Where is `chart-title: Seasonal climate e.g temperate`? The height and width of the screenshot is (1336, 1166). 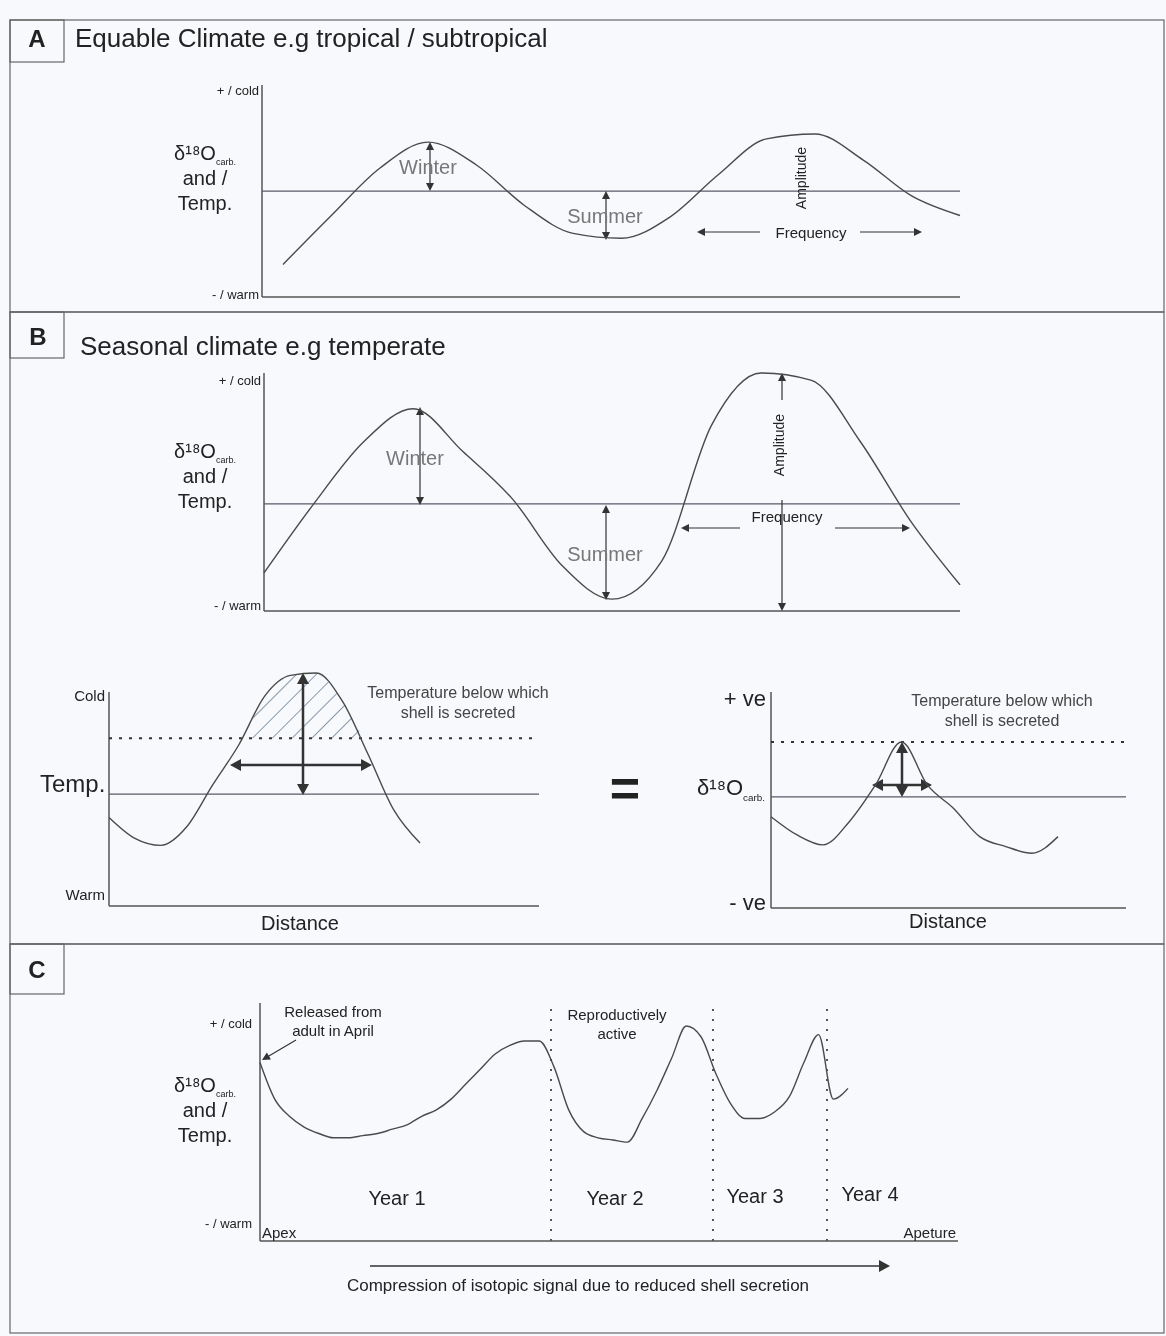
chart-title: Seasonal climate e.g temperate is located at coordinates (263, 346).